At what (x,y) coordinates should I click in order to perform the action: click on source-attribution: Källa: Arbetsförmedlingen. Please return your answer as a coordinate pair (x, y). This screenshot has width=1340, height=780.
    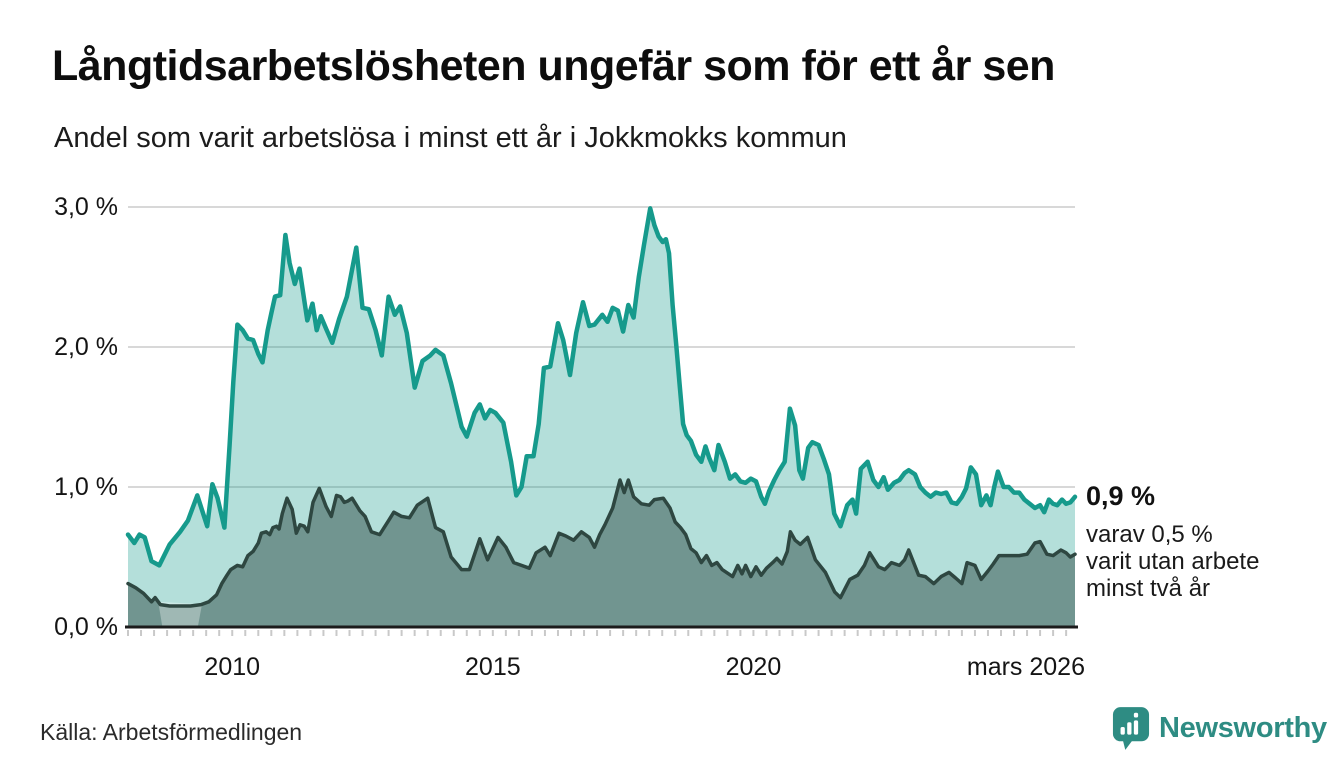
    Looking at the image, I should click on (171, 732).